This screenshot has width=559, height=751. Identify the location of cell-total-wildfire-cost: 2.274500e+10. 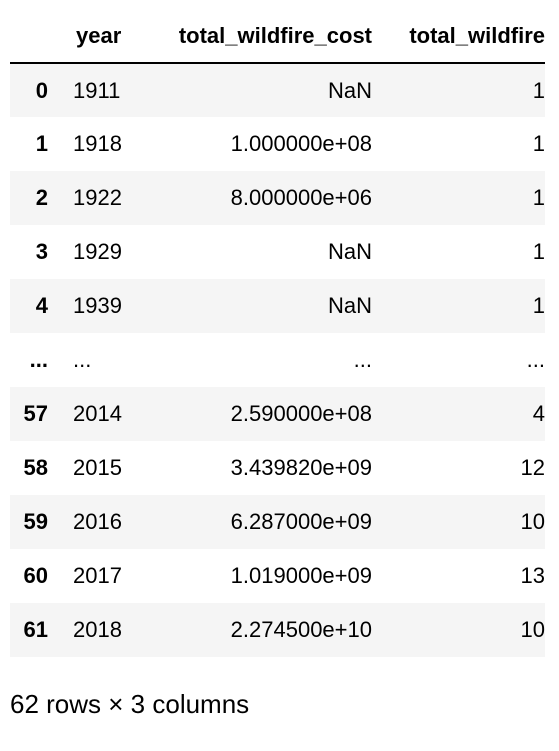
(301, 629).